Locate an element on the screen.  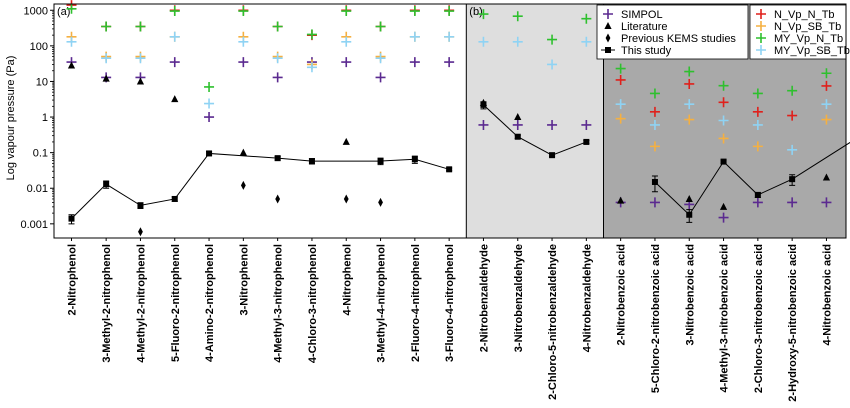
y-tick-label: 1000 is located at coordinates (36, 11).